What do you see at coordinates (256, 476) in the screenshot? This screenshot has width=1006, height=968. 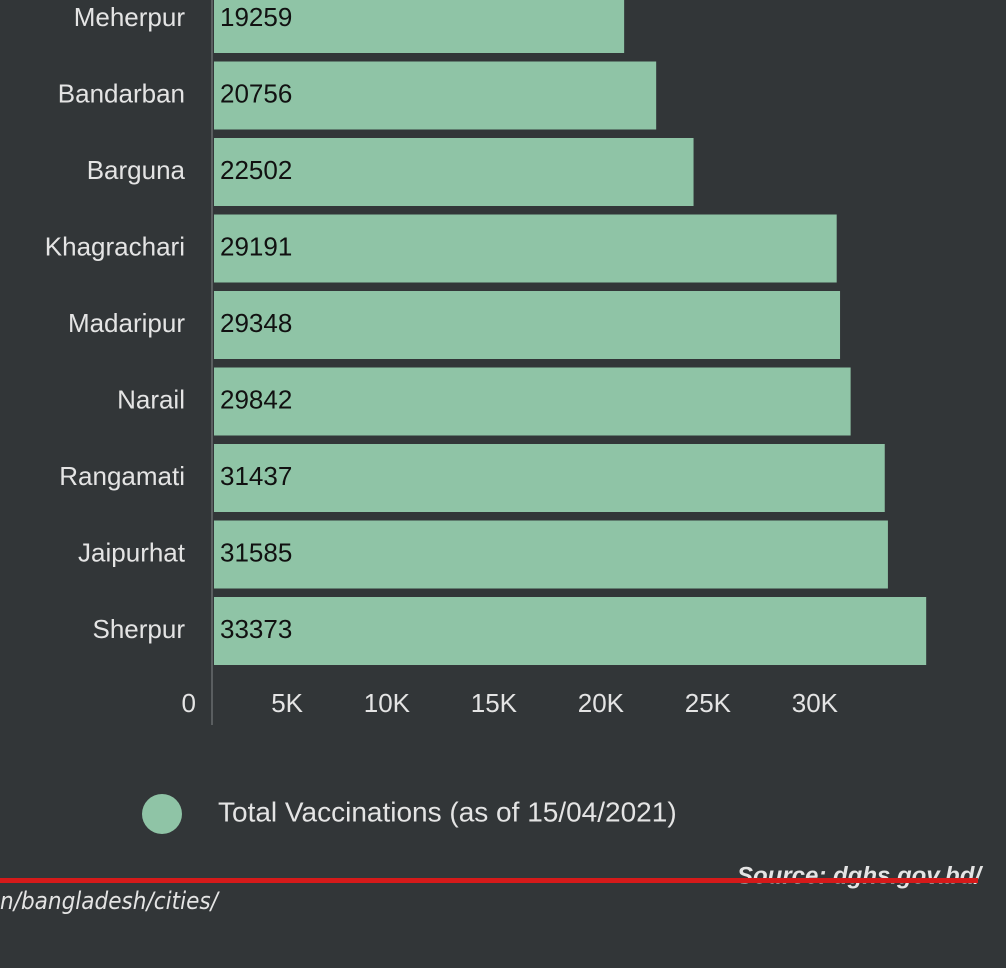 I see `value-label: 31437` at bounding box center [256, 476].